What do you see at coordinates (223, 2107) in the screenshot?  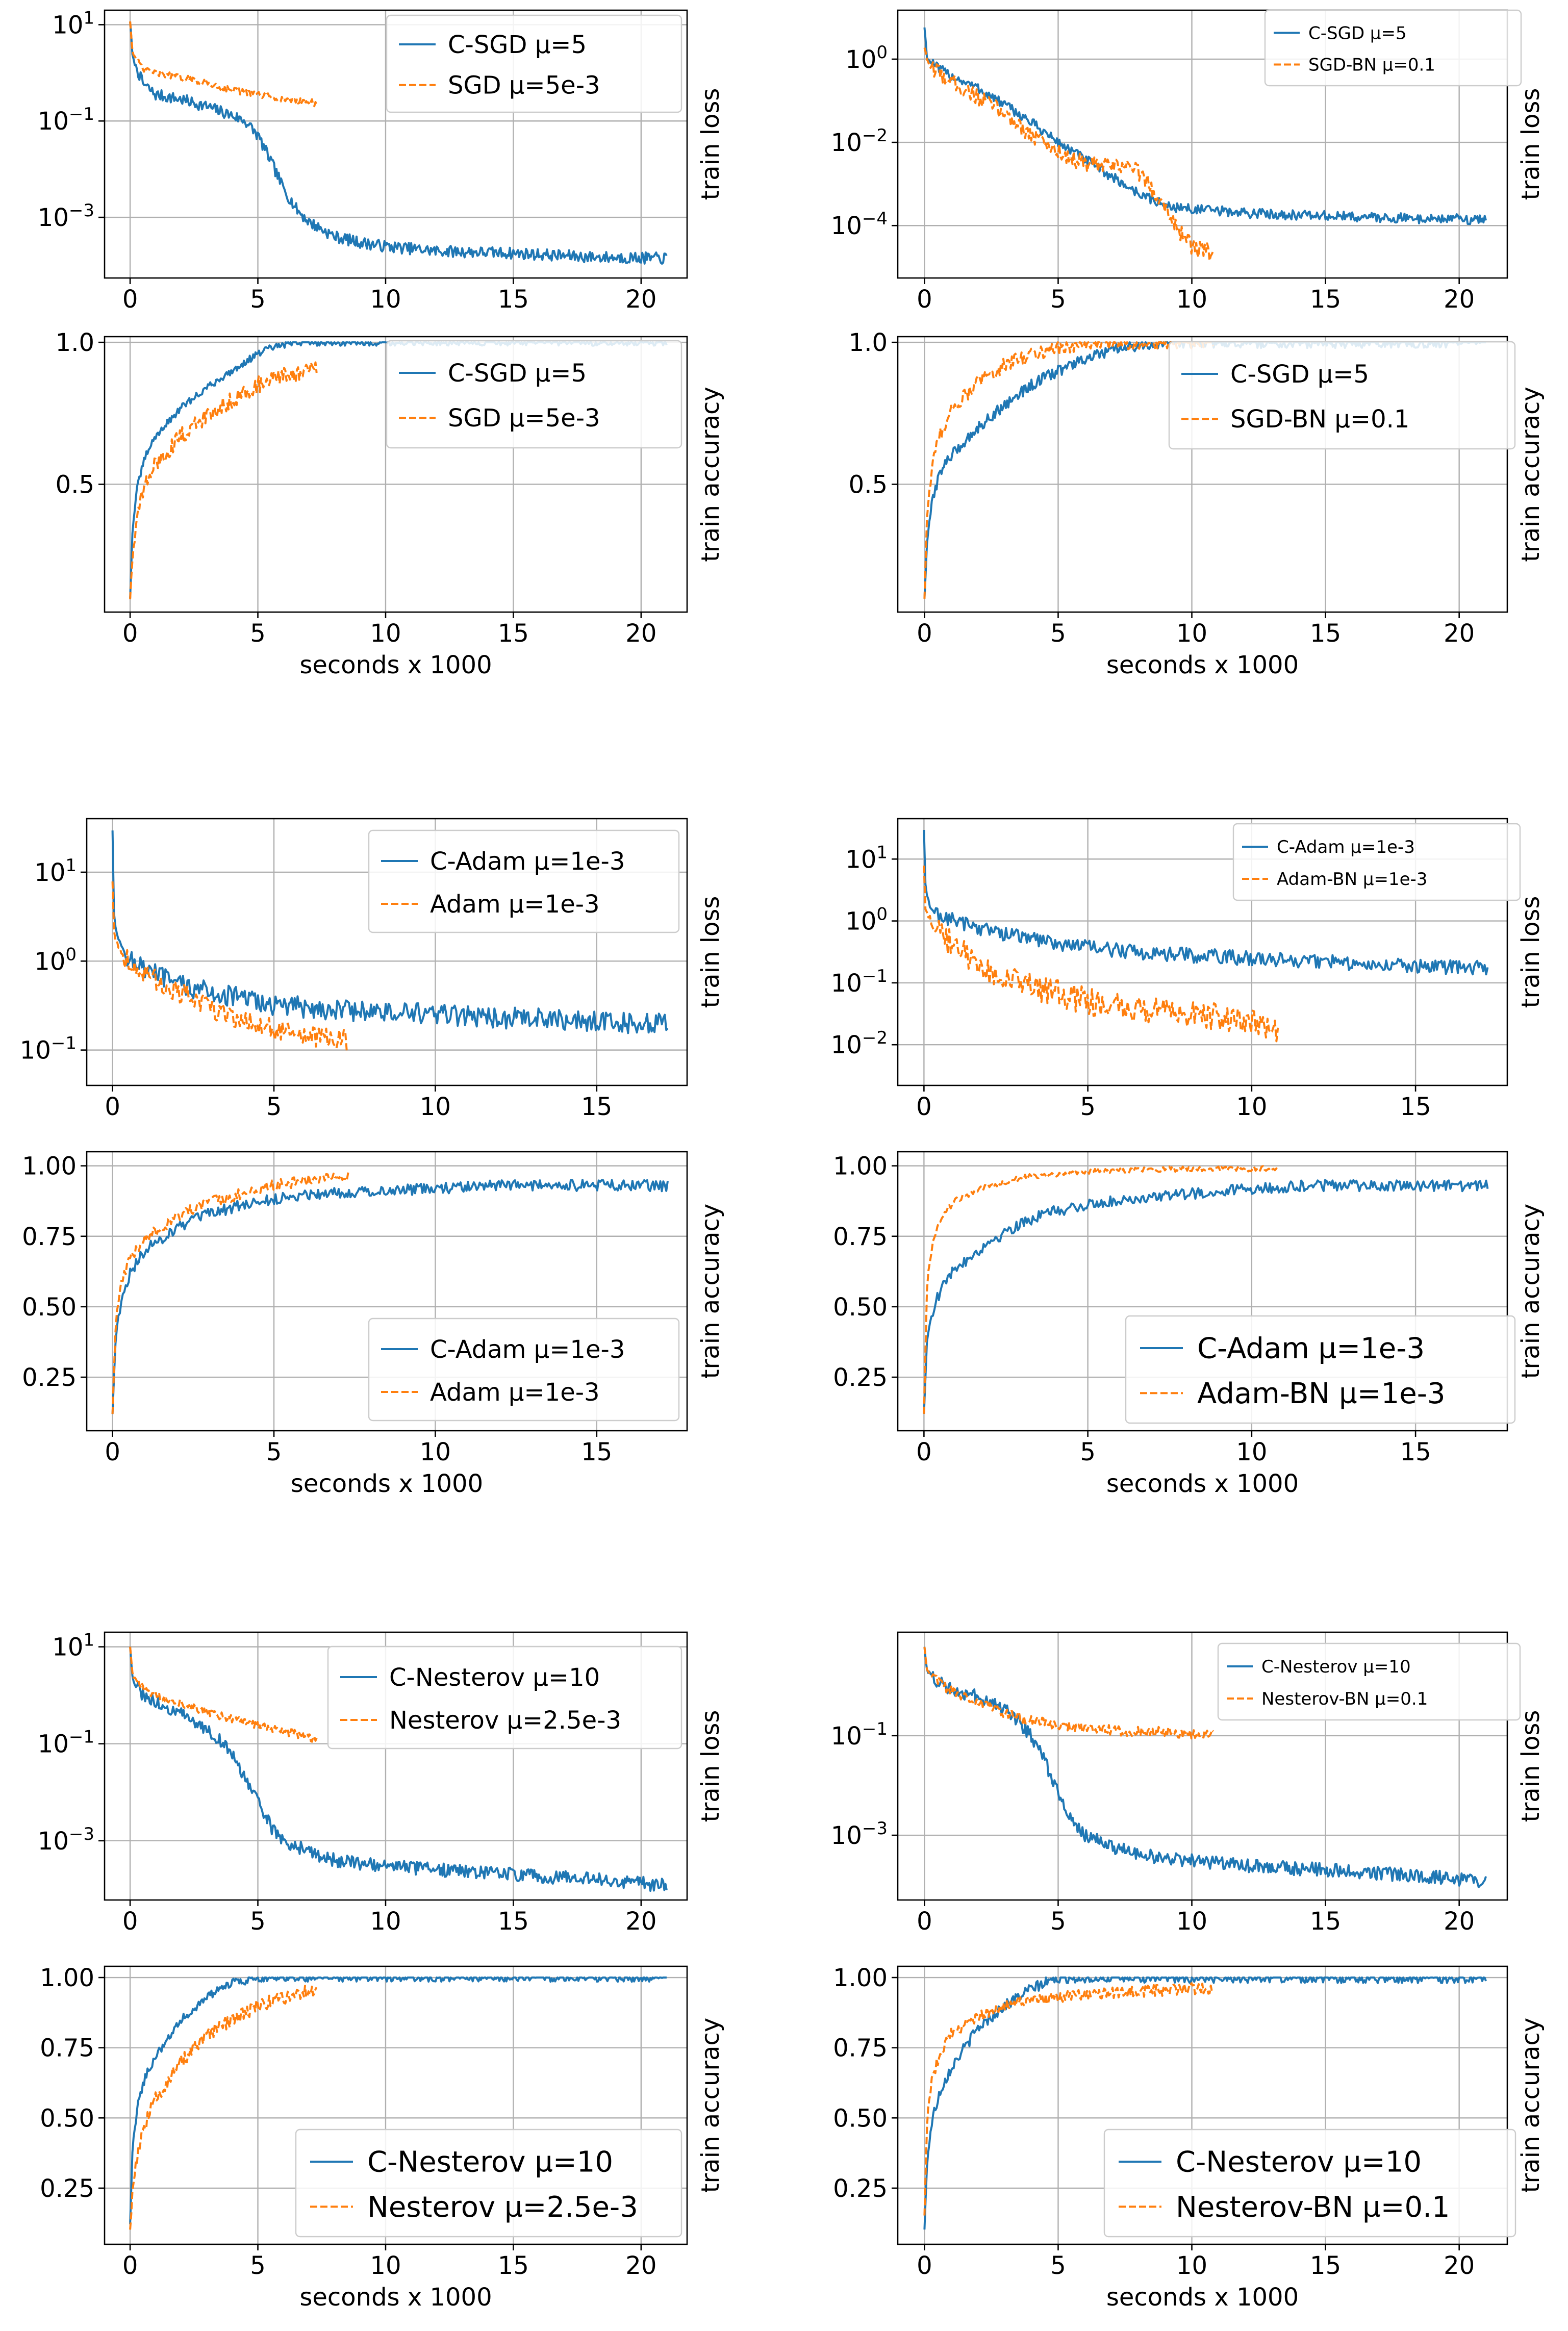 I see `nesterov-acc-series-b-line` at bounding box center [223, 2107].